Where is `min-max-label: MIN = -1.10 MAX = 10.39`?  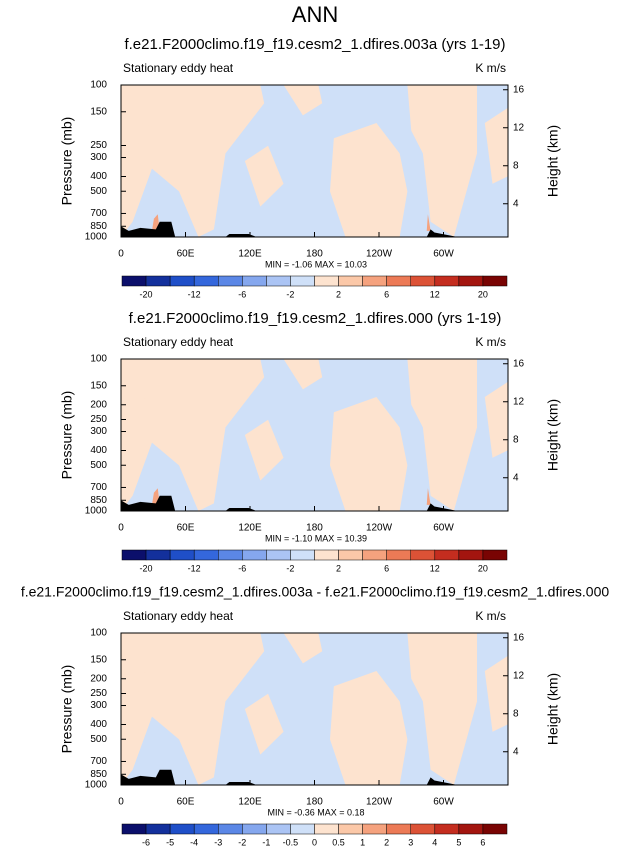
min-max-label: MIN = -1.10 MAX = 10.39 is located at coordinates (316, 538).